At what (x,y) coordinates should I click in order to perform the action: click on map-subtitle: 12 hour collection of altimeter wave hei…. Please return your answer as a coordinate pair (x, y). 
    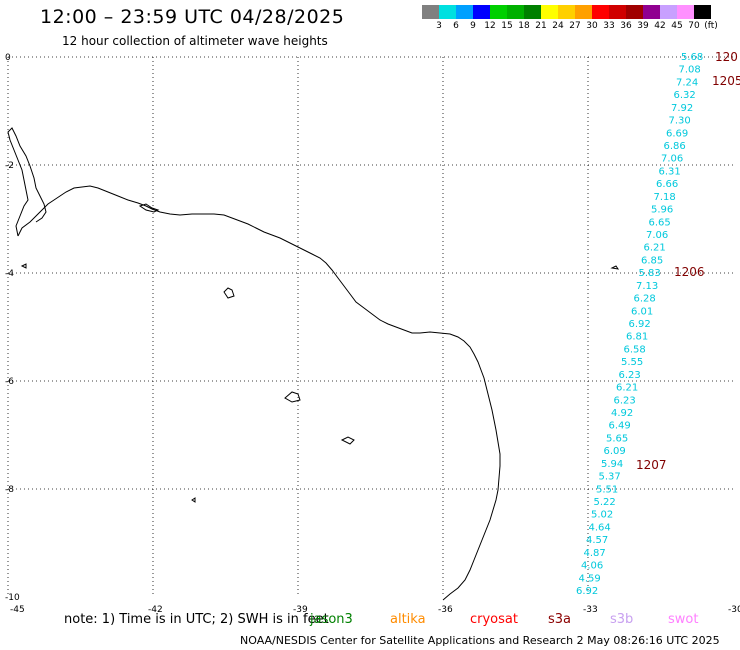
    Looking at the image, I should click on (195, 41).